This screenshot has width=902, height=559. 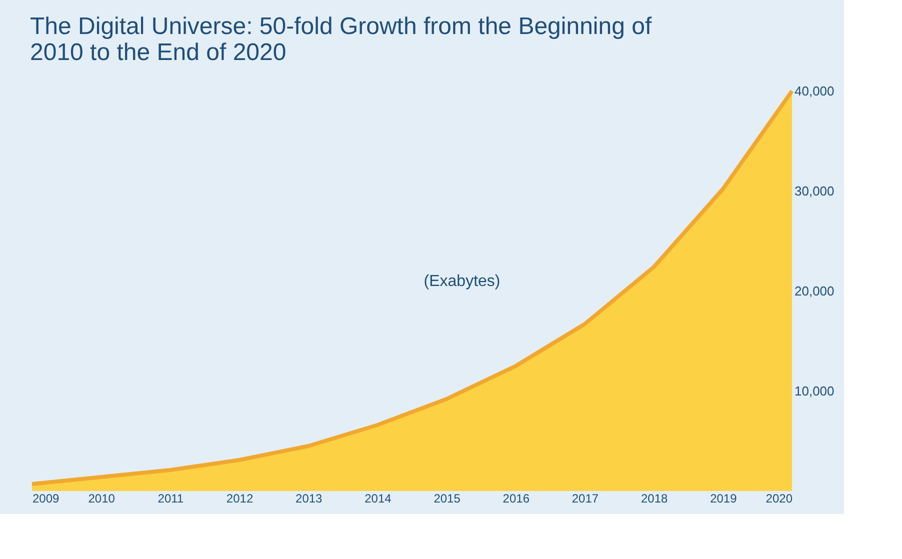 What do you see at coordinates (171, 499) in the screenshot?
I see `x-tick-label: 2011` at bounding box center [171, 499].